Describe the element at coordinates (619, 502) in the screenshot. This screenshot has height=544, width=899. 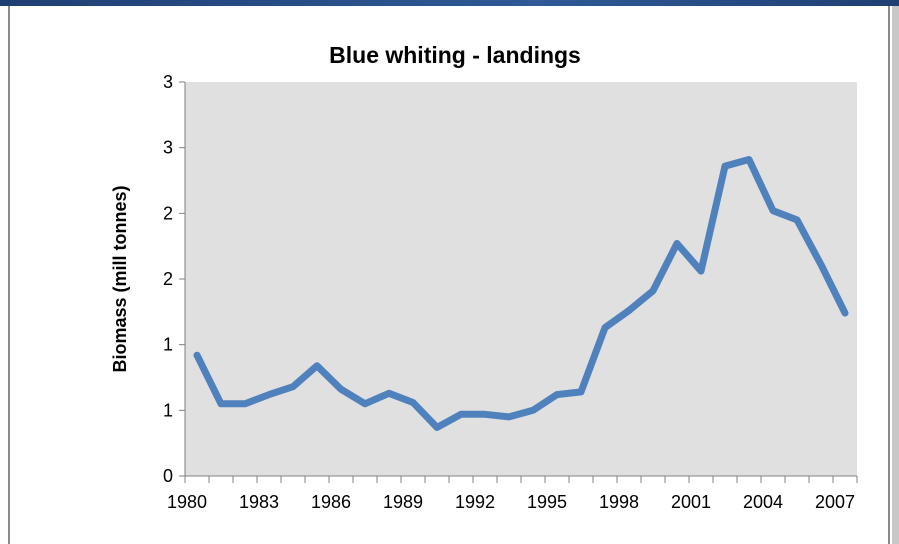
I see `x-tick-label: 1998` at that location.